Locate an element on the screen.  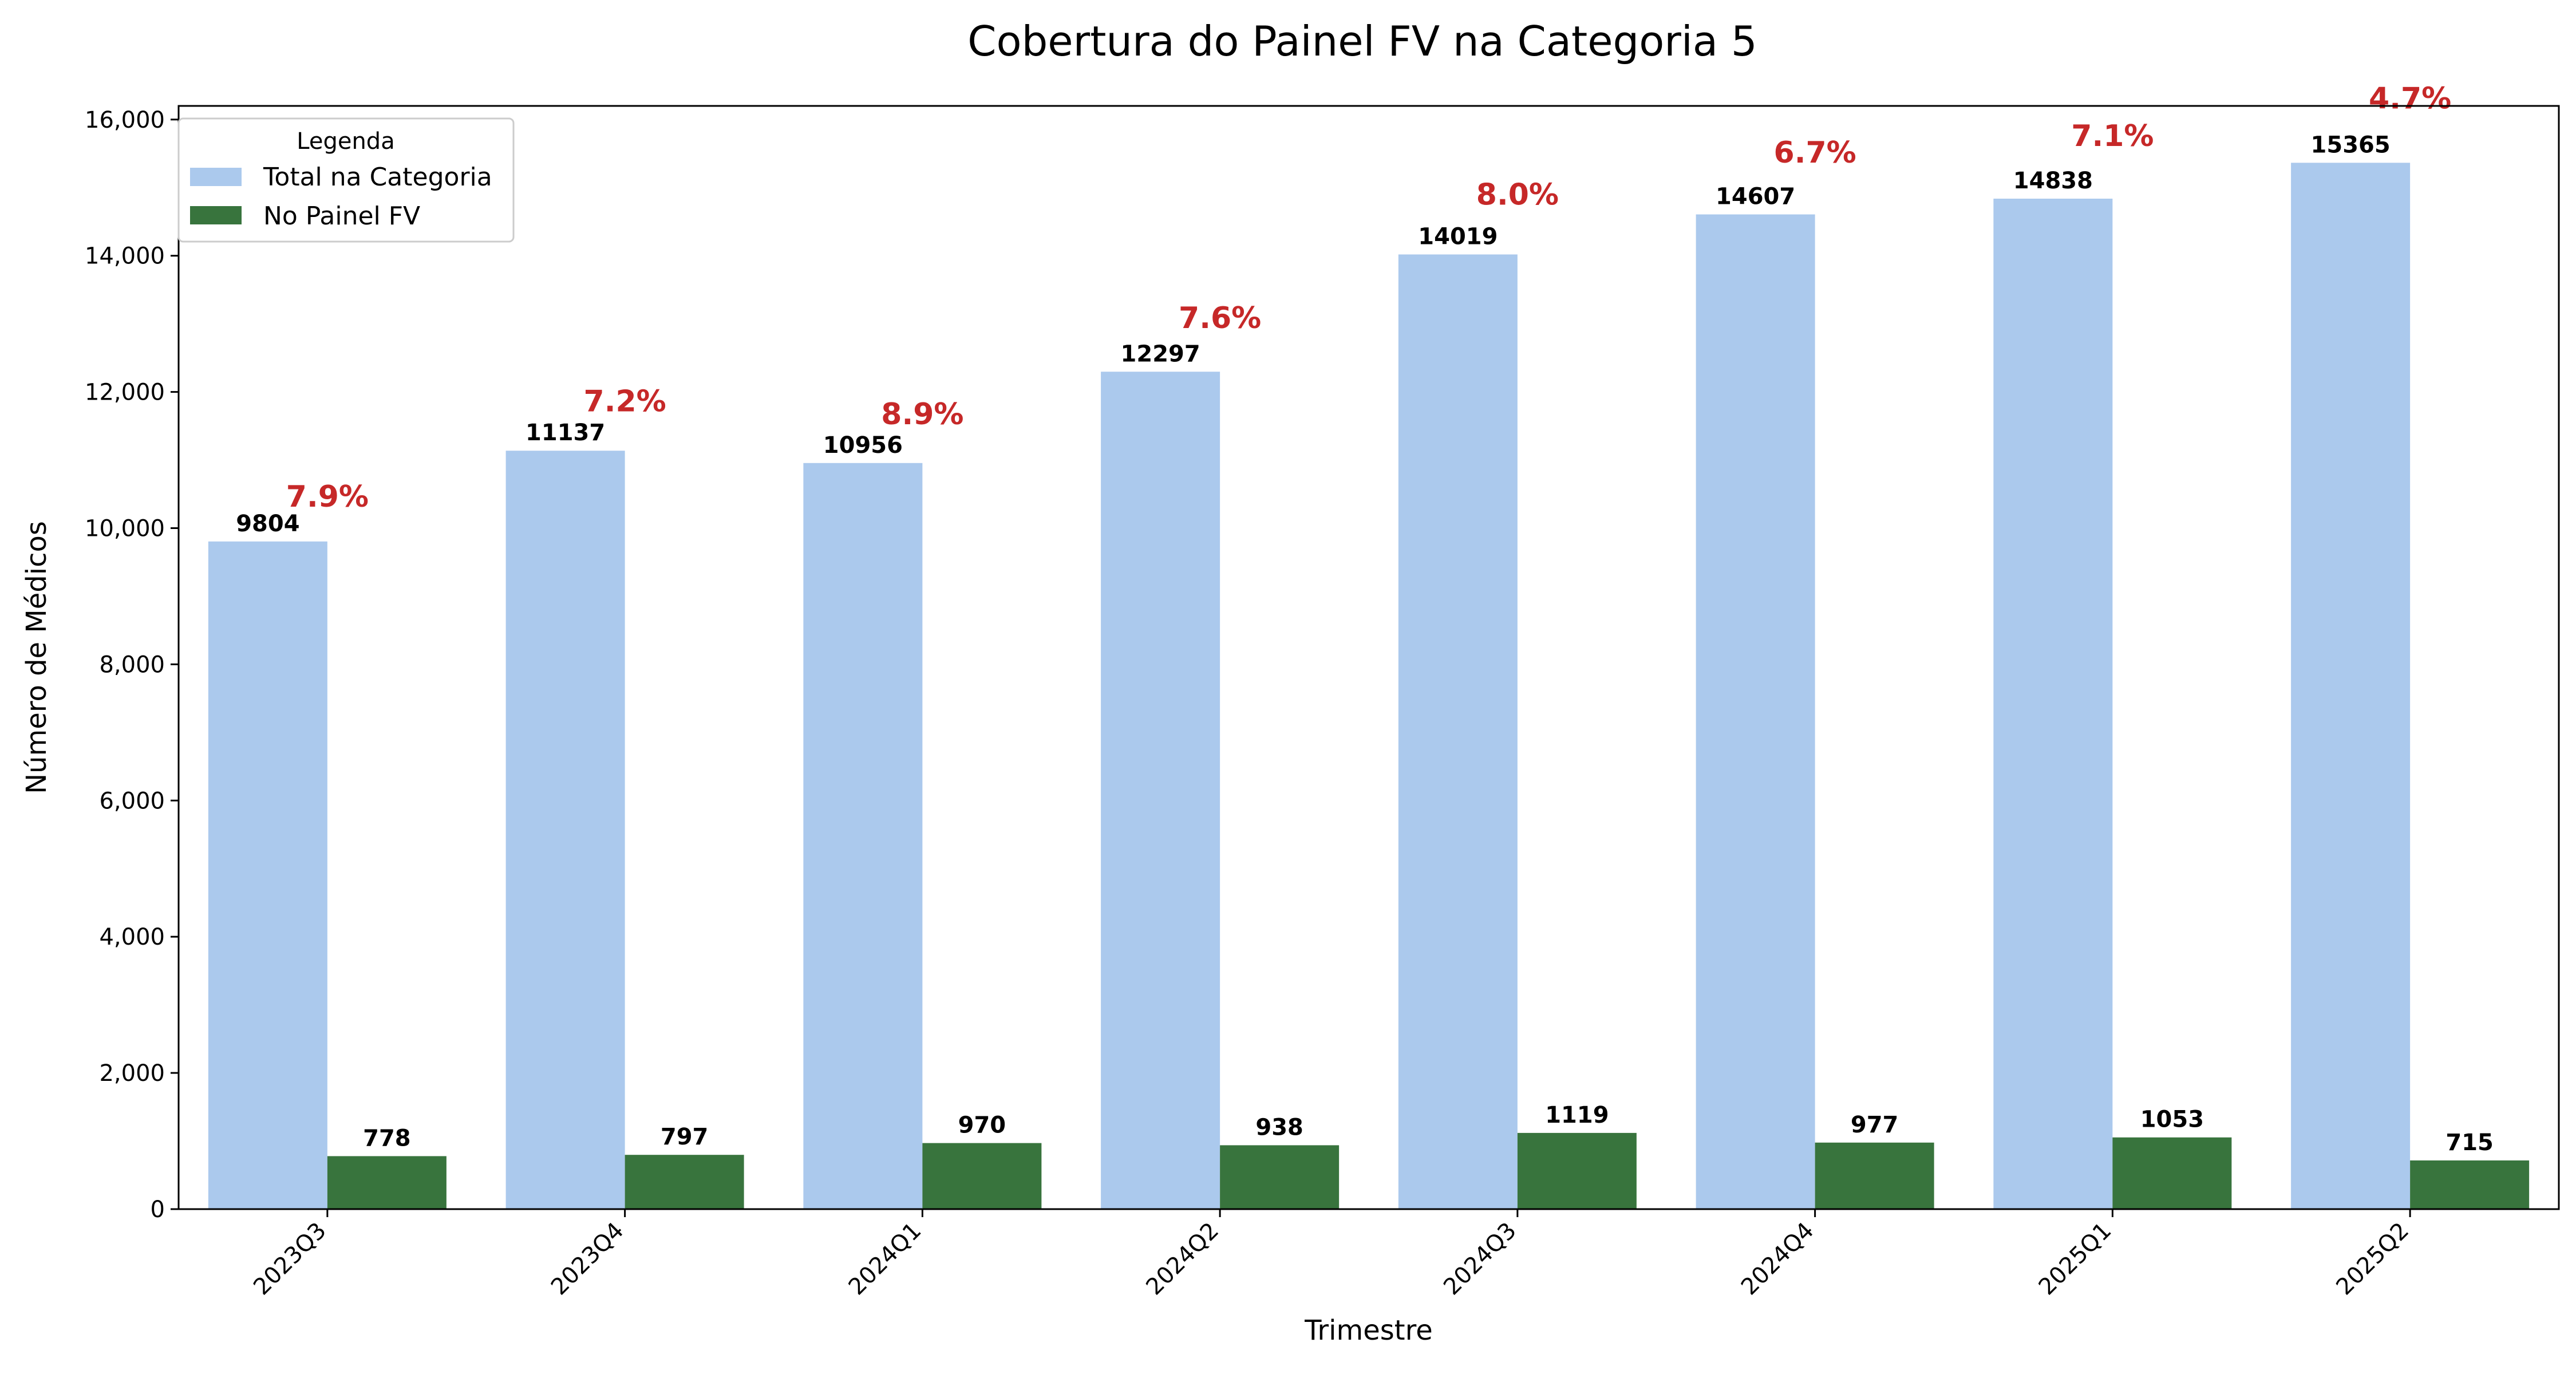
coverage-percent-label: 6.7% is located at coordinates (1815, 153).